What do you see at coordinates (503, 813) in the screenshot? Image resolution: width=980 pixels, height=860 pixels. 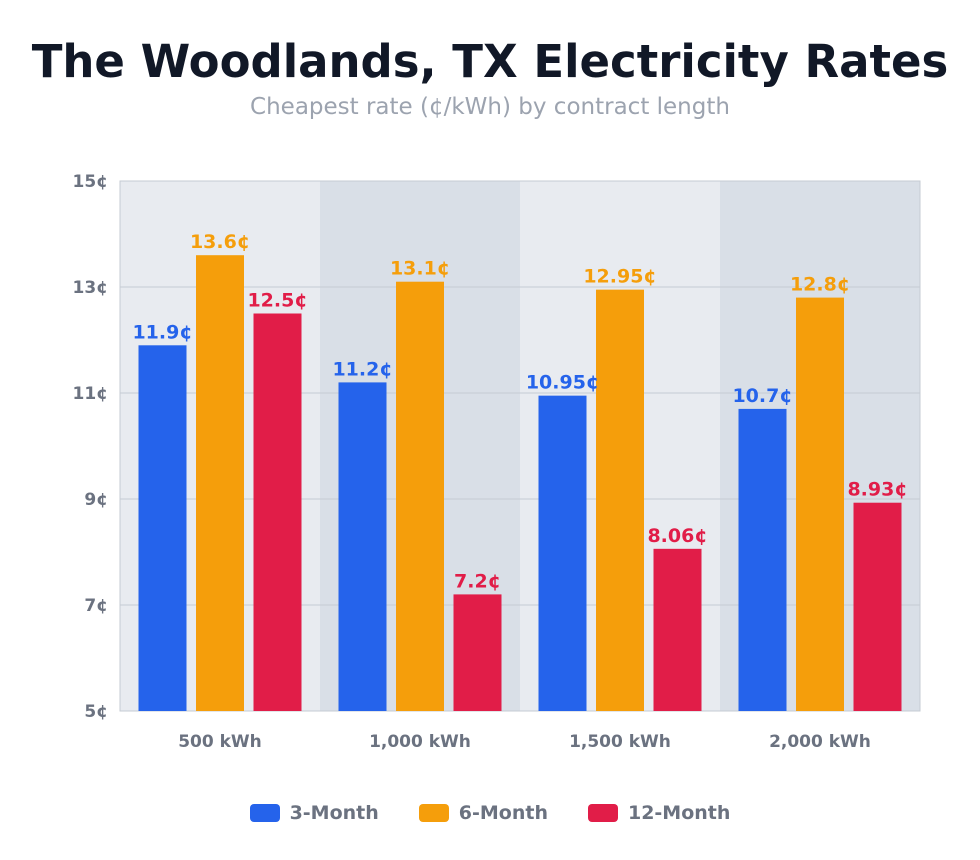 I see `legend-label-6-month: 6-Month` at bounding box center [503, 813].